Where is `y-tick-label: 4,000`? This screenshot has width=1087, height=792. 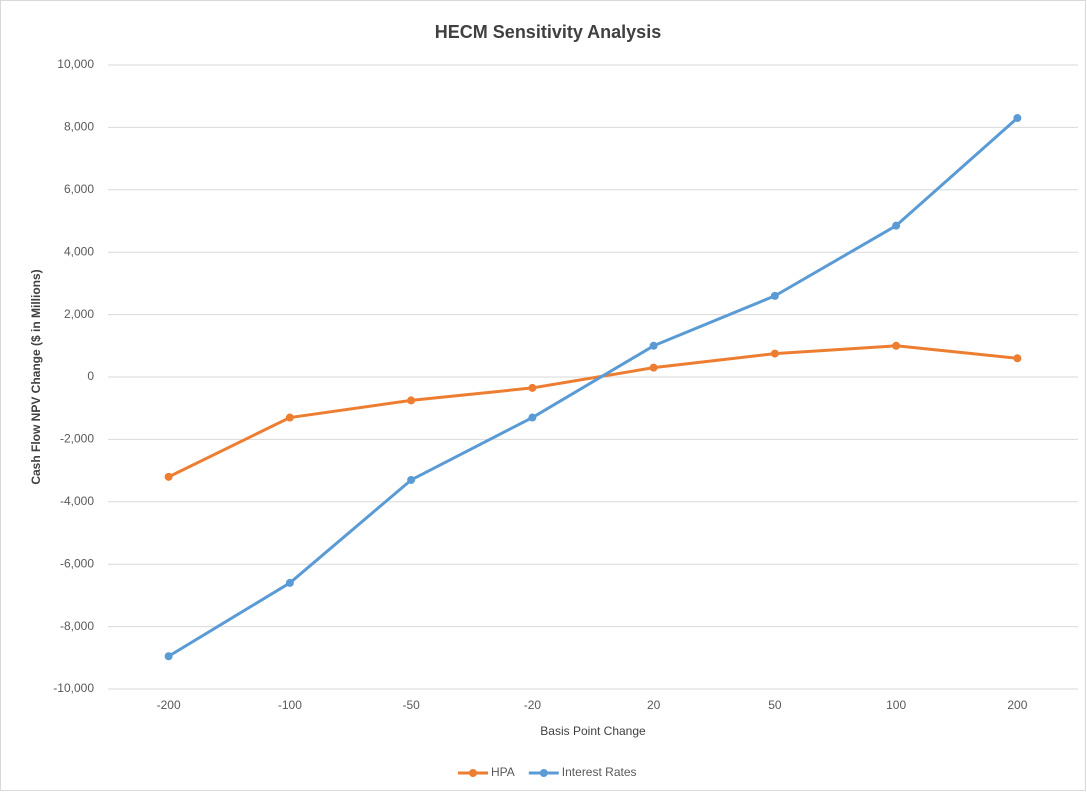 y-tick-label: 4,000 is located at coordinates (79, 251).